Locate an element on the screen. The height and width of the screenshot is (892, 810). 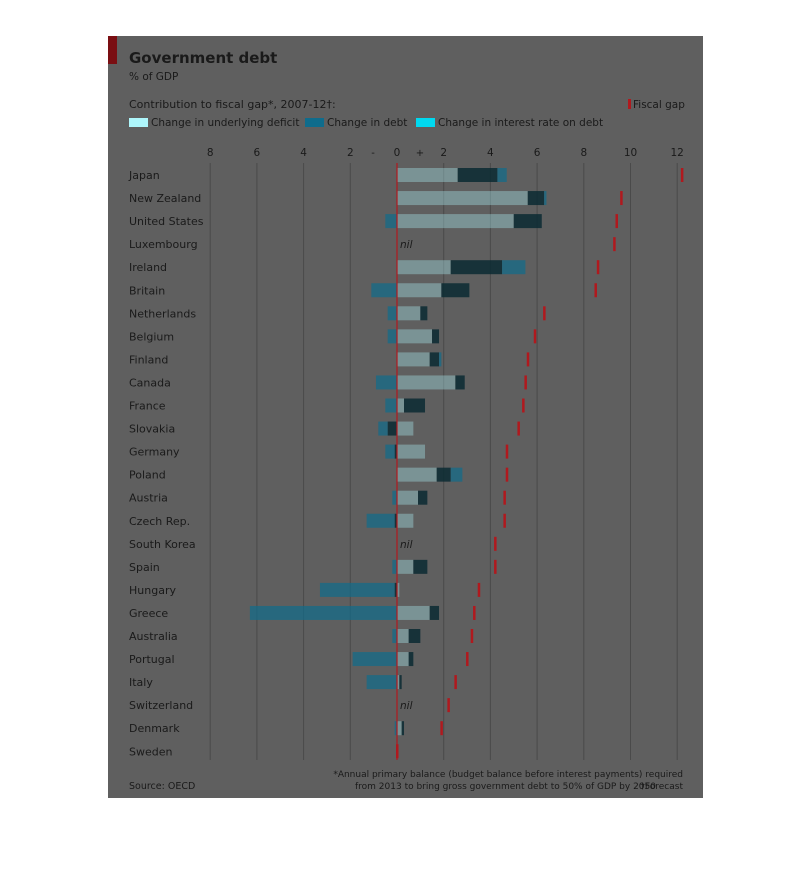
country-label: United States is located at coordinates (166, 221).